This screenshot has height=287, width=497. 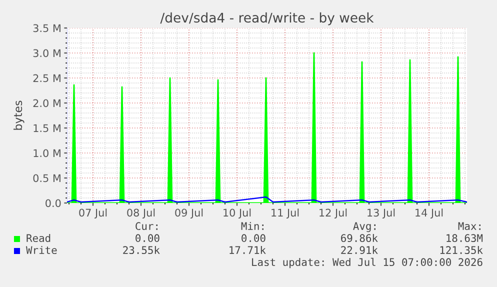 What do you see at coordinates (147, 226) in the screenshot?
I see `text: Cur:` at bounding box center [147, 226].